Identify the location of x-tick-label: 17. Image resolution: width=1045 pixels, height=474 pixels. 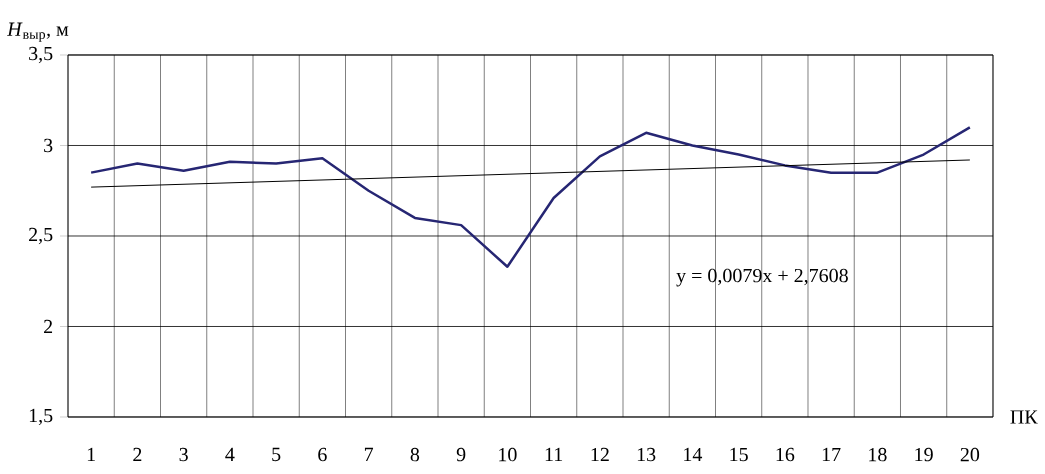
(831, 454).